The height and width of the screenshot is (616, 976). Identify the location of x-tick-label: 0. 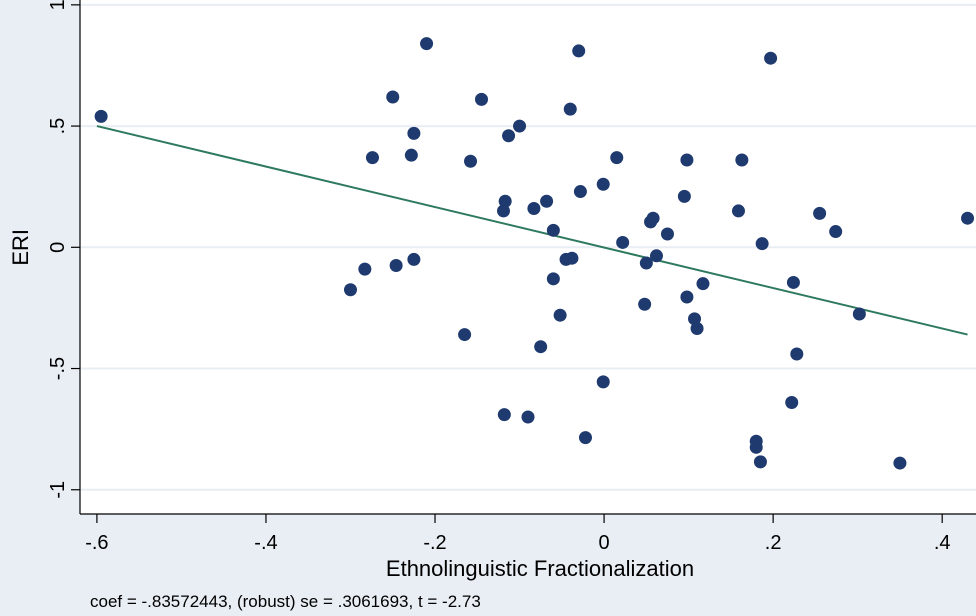
(604, 543).